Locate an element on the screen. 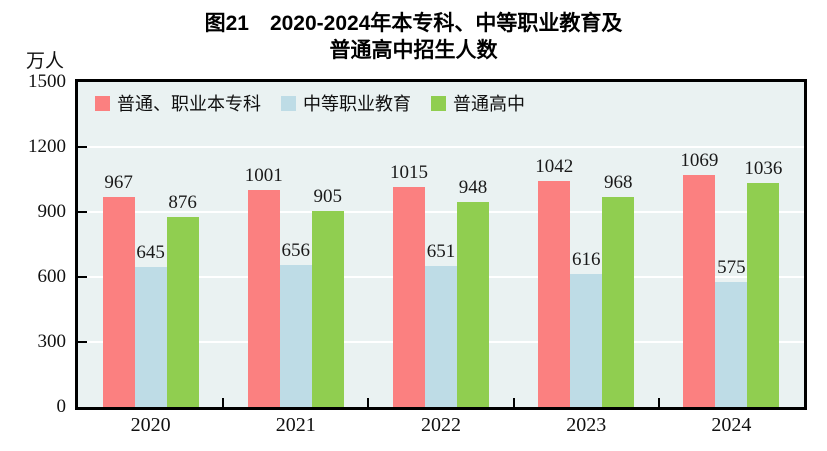 The width and height of the screenshot is (827, 451). bar-value-label-2020-series-1: 645 is located at coordinates (150, 253).